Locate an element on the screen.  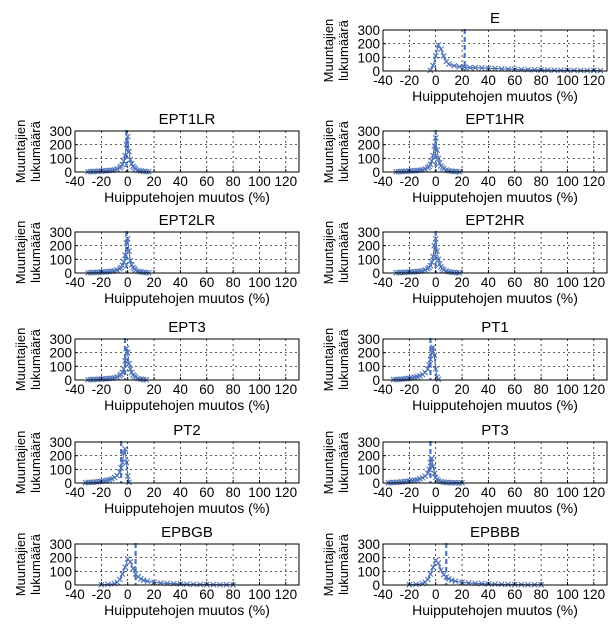
subplot-title: EPBGB is located at coordinates (187, 532).